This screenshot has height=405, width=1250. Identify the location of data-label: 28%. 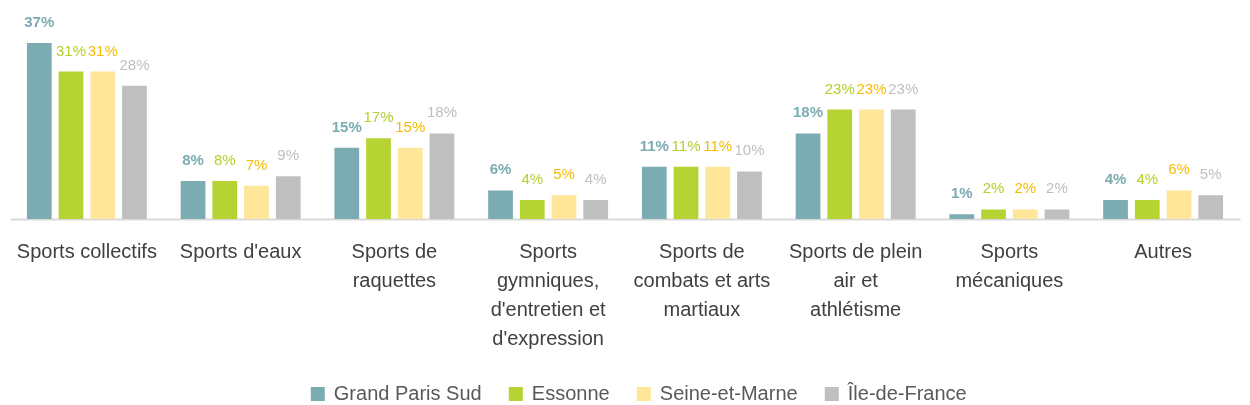
(134, 64).